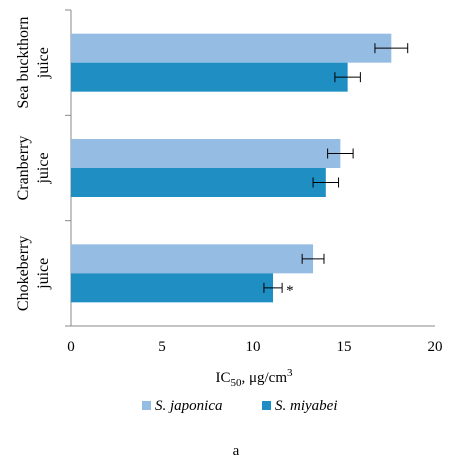 This screenshot has height=466, width=461. I want to click on x-tick-label: 10, so click(253, 347).